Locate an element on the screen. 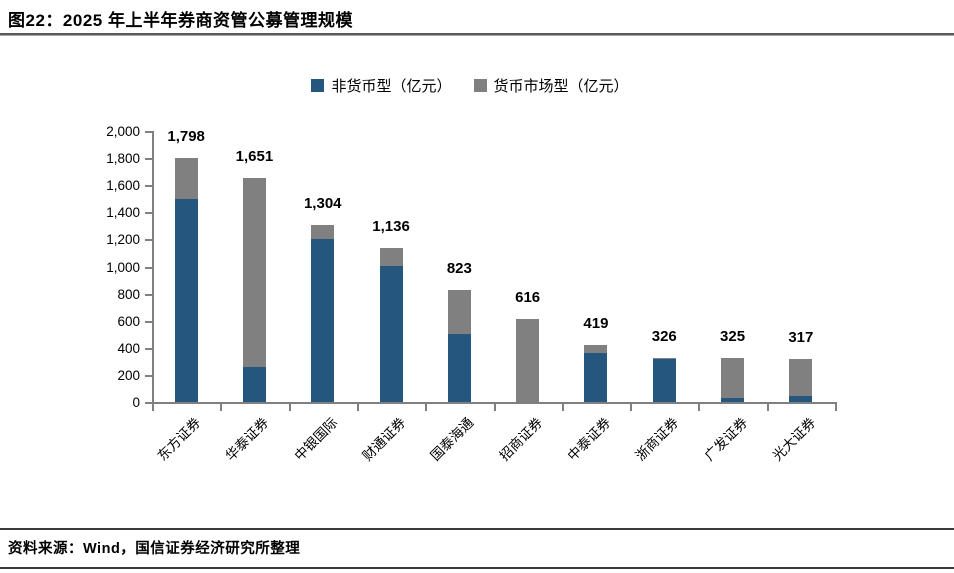 The image size is (954, 573). x-axis-category-label-text: 招商证券 is located at coordinates (521, 439).